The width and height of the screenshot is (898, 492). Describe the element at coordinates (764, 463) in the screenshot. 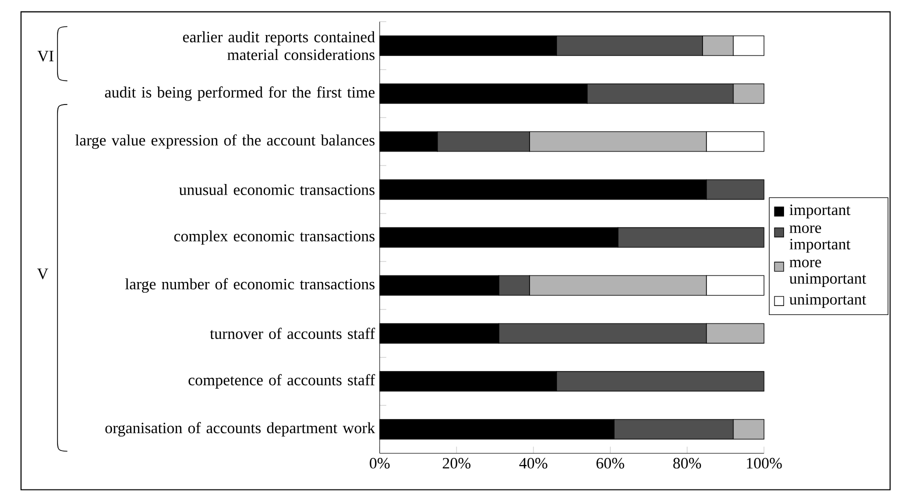

I see `x-tick-label: 100%` at that location.